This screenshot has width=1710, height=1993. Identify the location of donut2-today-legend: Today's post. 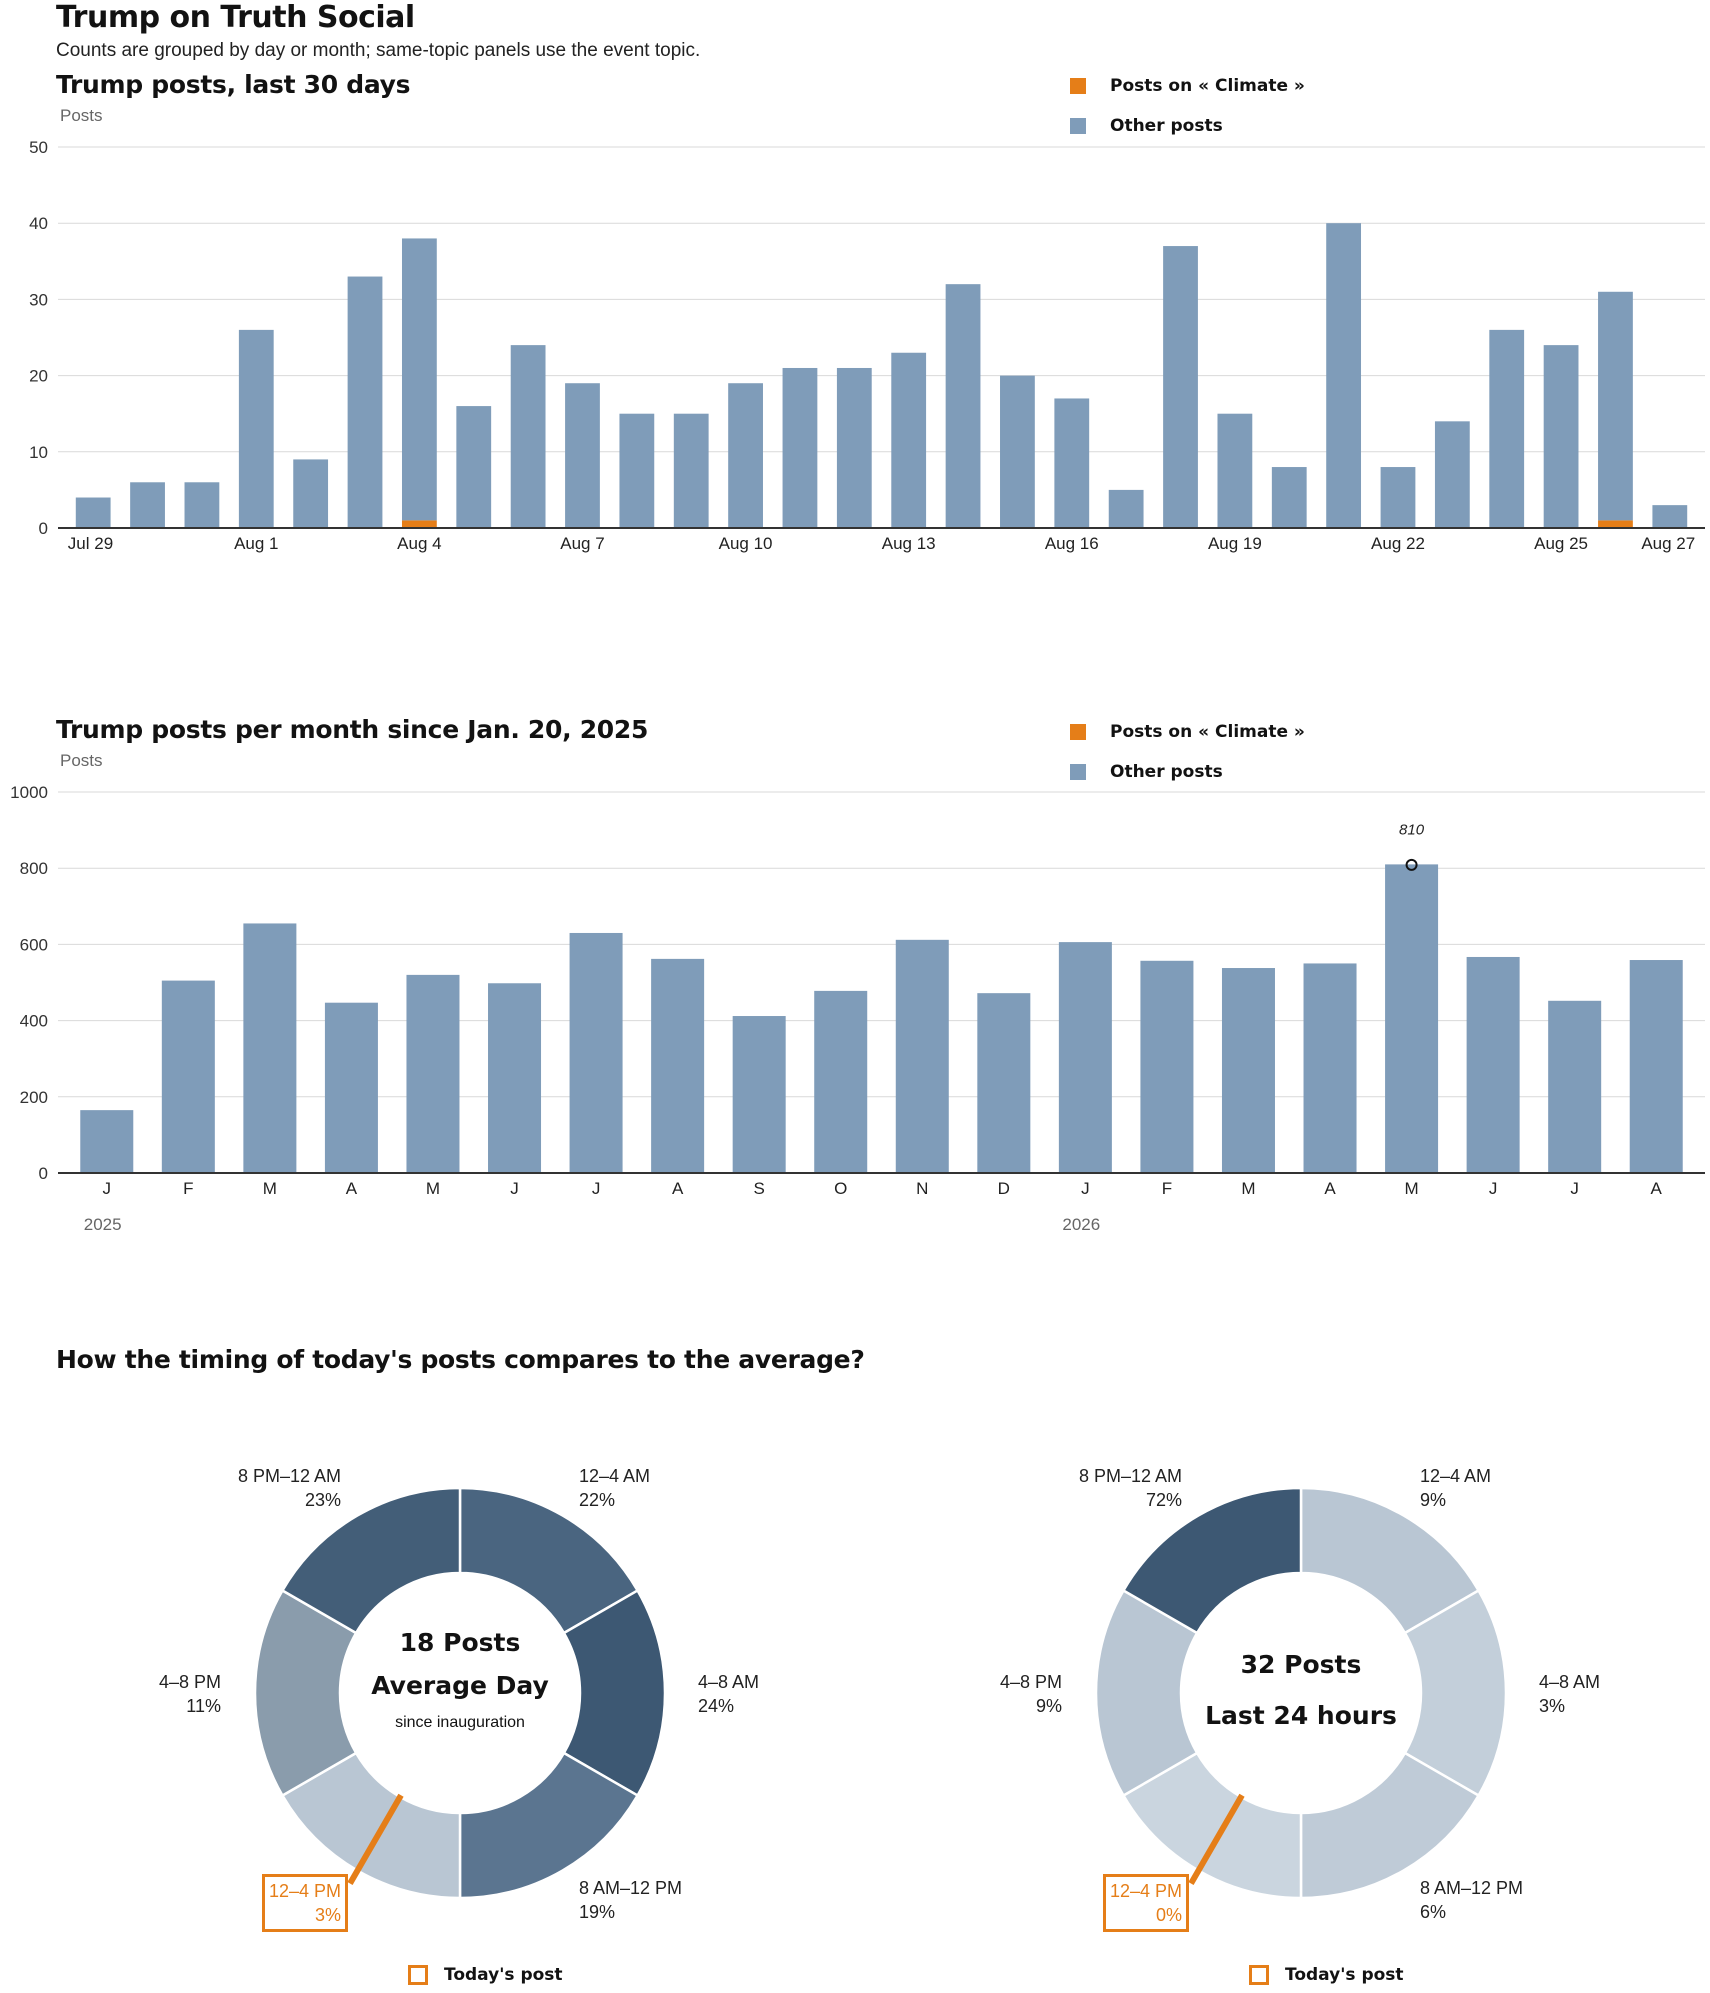
(1326, 1975).